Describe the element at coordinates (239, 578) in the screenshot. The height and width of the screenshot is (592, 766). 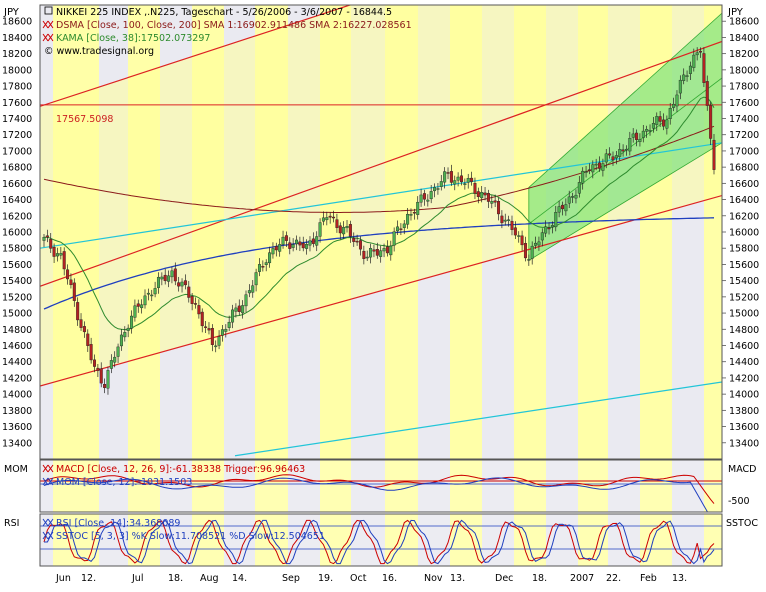
I see `x-tick-label: 14.` at that location.